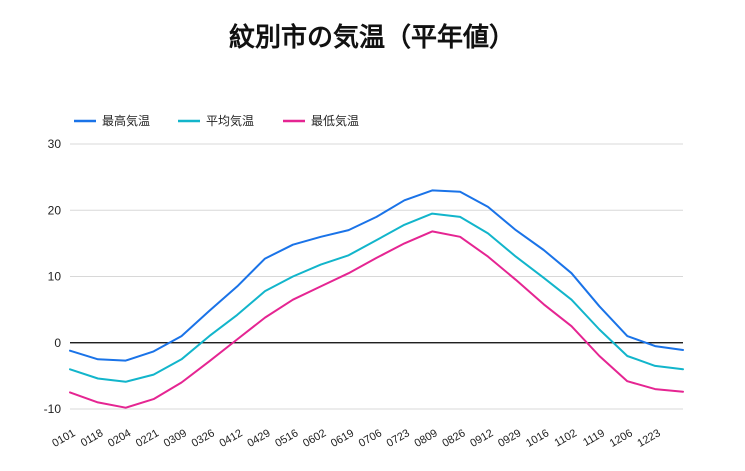 The height and width of the screenshot is (471, 745). I want to click on x-tick-label: 0706, so click(370, 438).